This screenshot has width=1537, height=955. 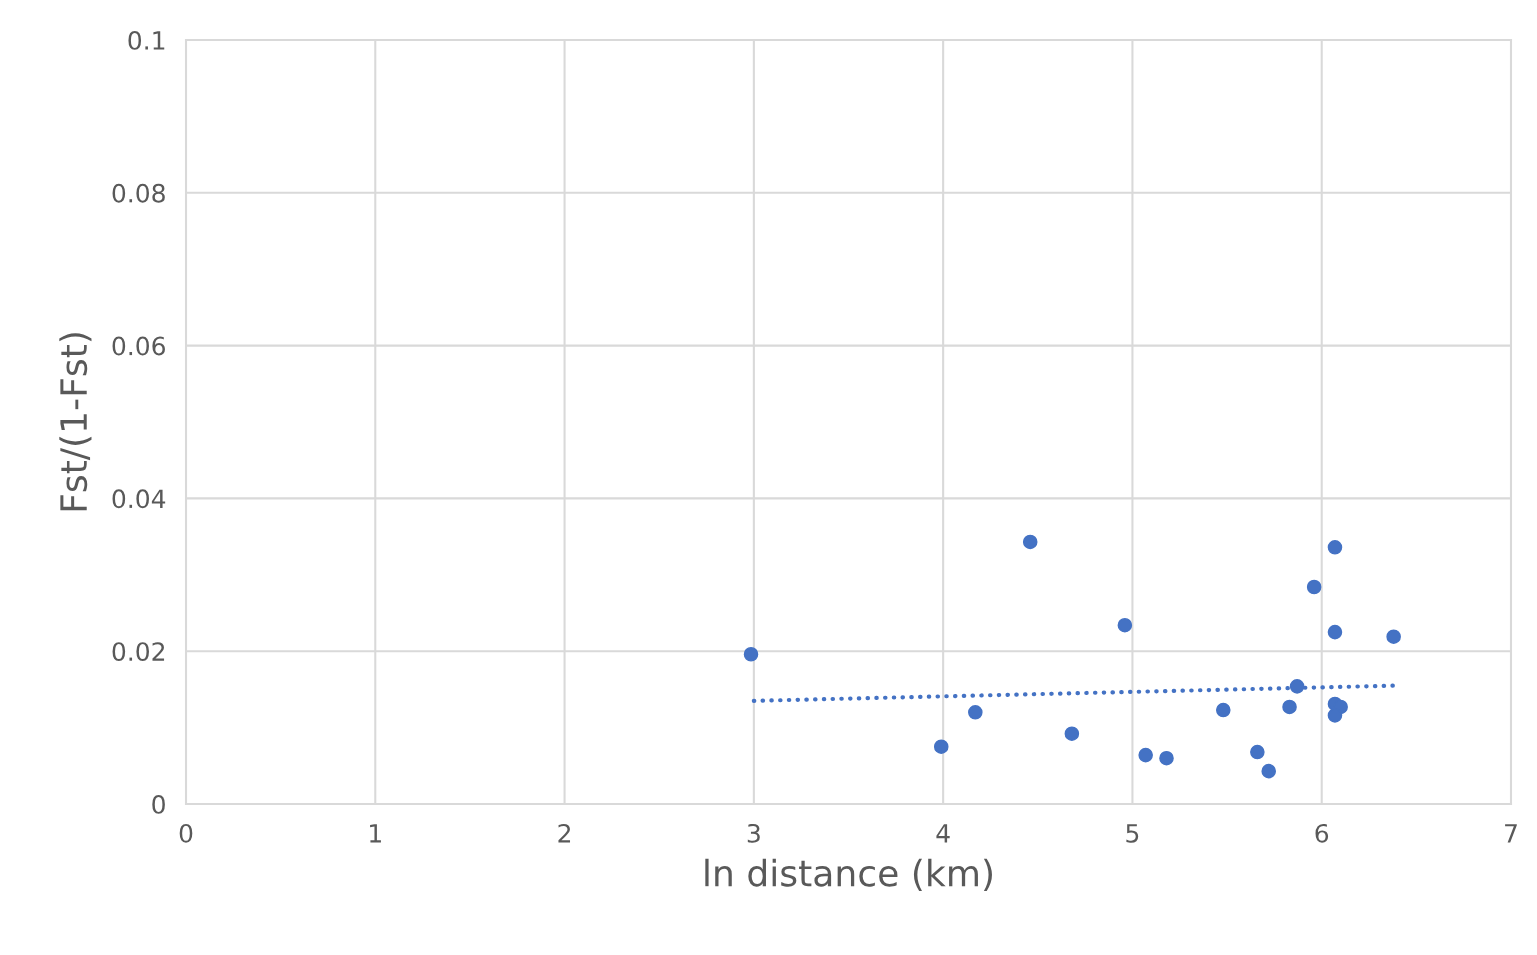 What do you see at coordinates (75, 422) in the screenshot?
I see `y-axis-title: Fst/(1-Fst)` at bounding box center [75, 422].